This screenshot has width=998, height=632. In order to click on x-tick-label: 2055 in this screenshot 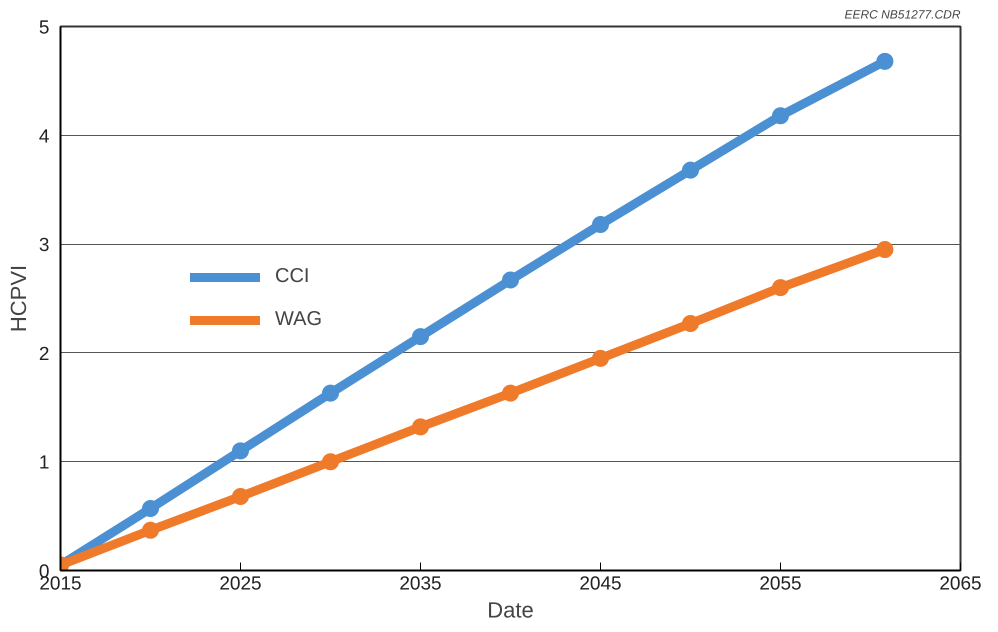, I will do `click(780, 584)`.